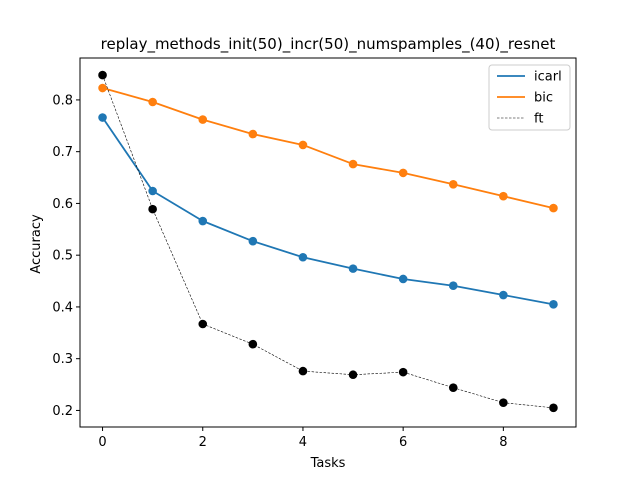 The height and width of the screenshot is (480, 640). Describe the element at coordinates (203, 442) in the screenshot. I see `x-tick-label: 2` at that location.